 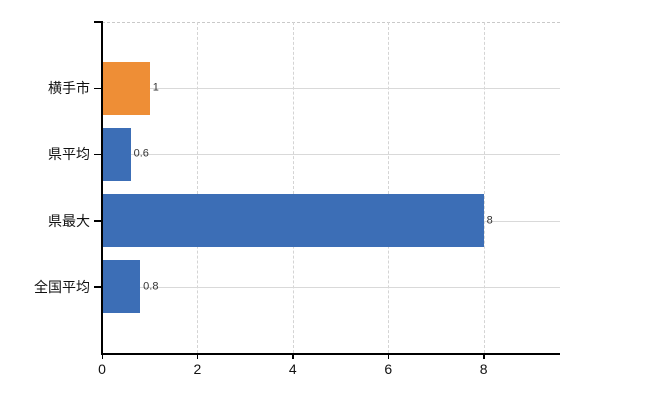 What do you see at coordinates (155, 87) in the screenshot?
I see `value-label-0: 1` at bounding box center [155, 87].